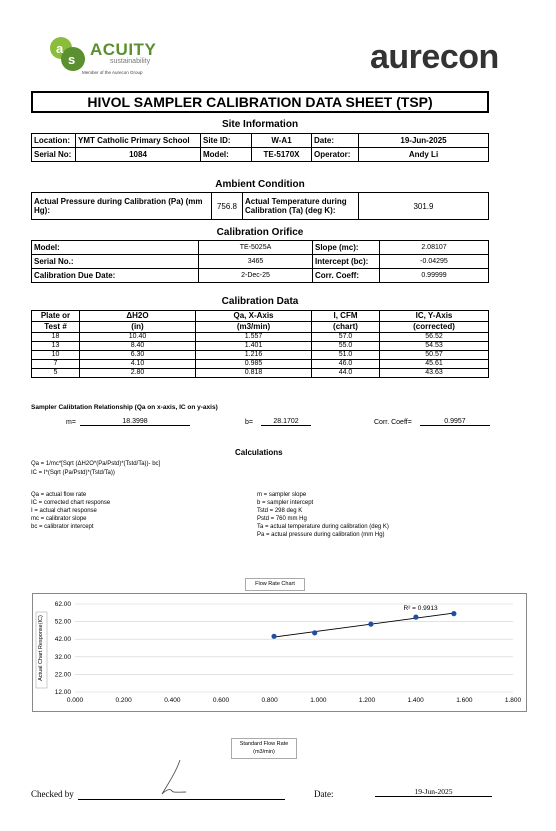 This screenshot has height=831, width=556. What do you see at coordinates (253, 373) in the screenshot?
I see `table-cell: 0.818` at bounding box center [253, 373].